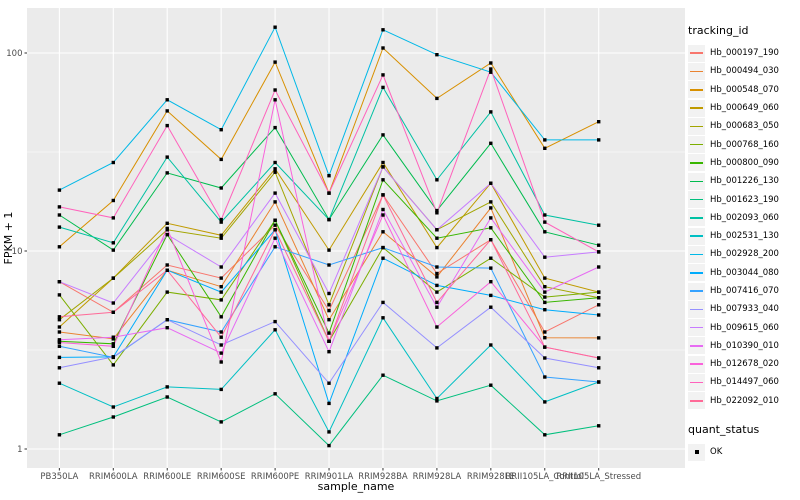 Image resolution: width=800 pixels, height=500 pixels. I want to click on legend-item-Hb_000800_090: Hb_000800_090, so click(744, 163).